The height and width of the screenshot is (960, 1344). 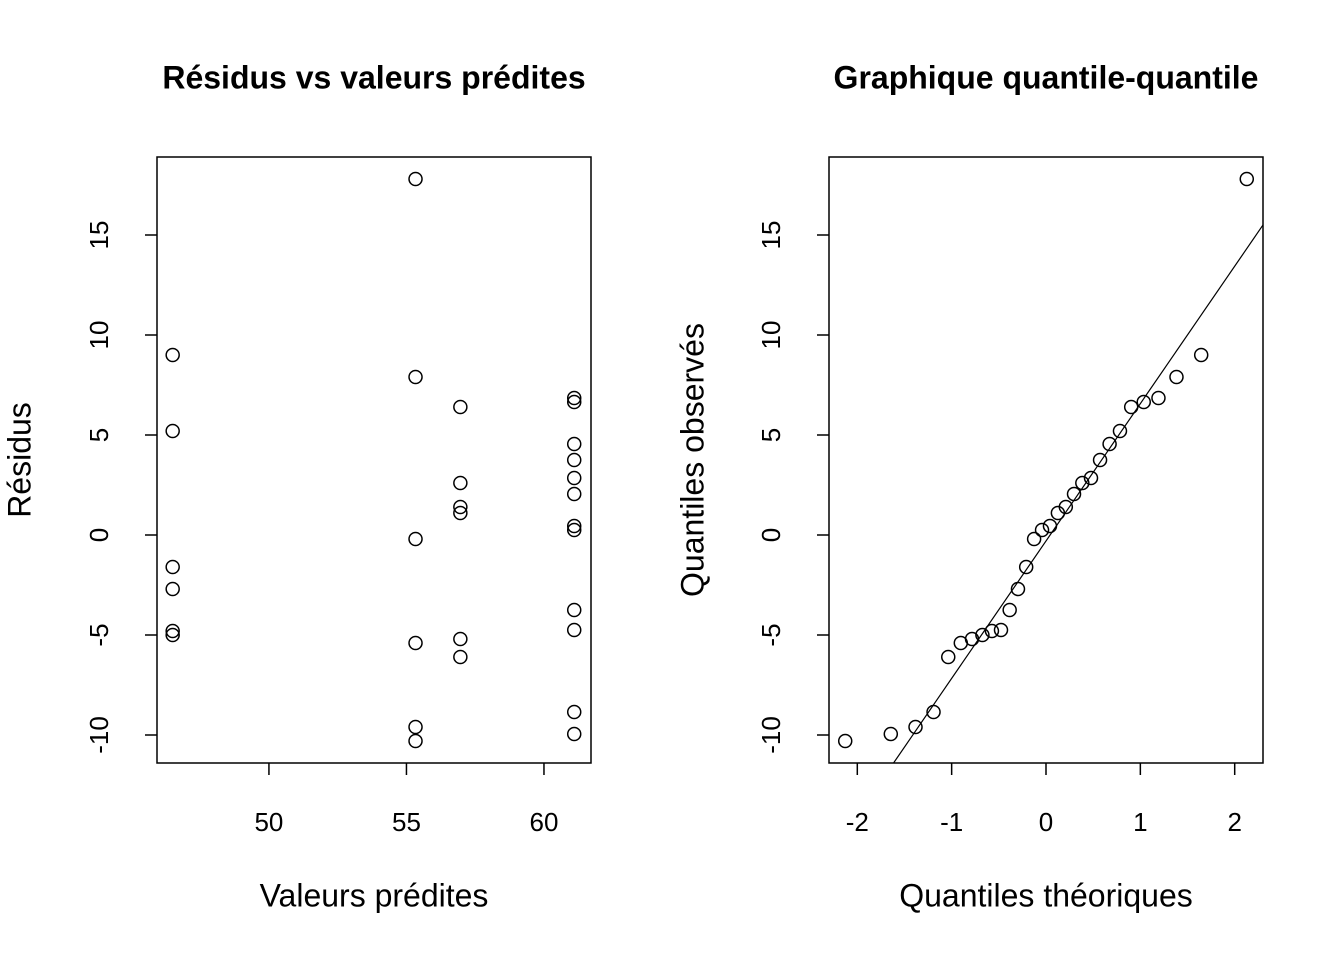 What do you see at coordinates (19, 460) in the screenshot?
I see `y-axis-label: Résidus` at bounding box center [19, 460].